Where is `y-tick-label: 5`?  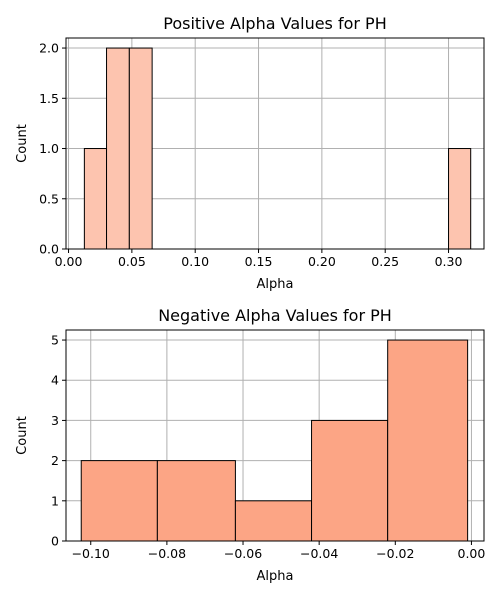 y-tick-label: 5 is located at coordinates (55, 340).